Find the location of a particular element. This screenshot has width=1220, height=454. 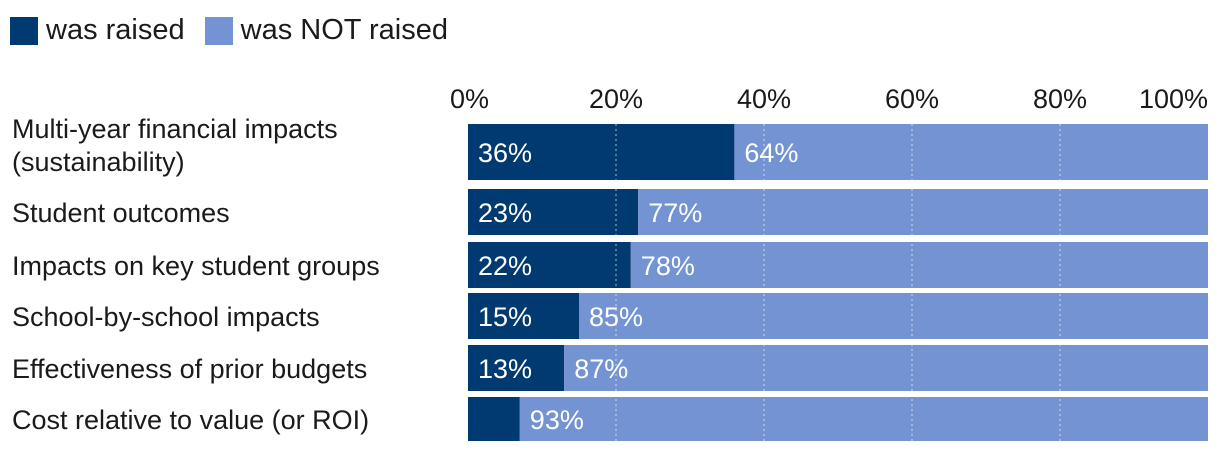

legend-item-not-raised: was NOT raised is located at coordinates (326, 30).